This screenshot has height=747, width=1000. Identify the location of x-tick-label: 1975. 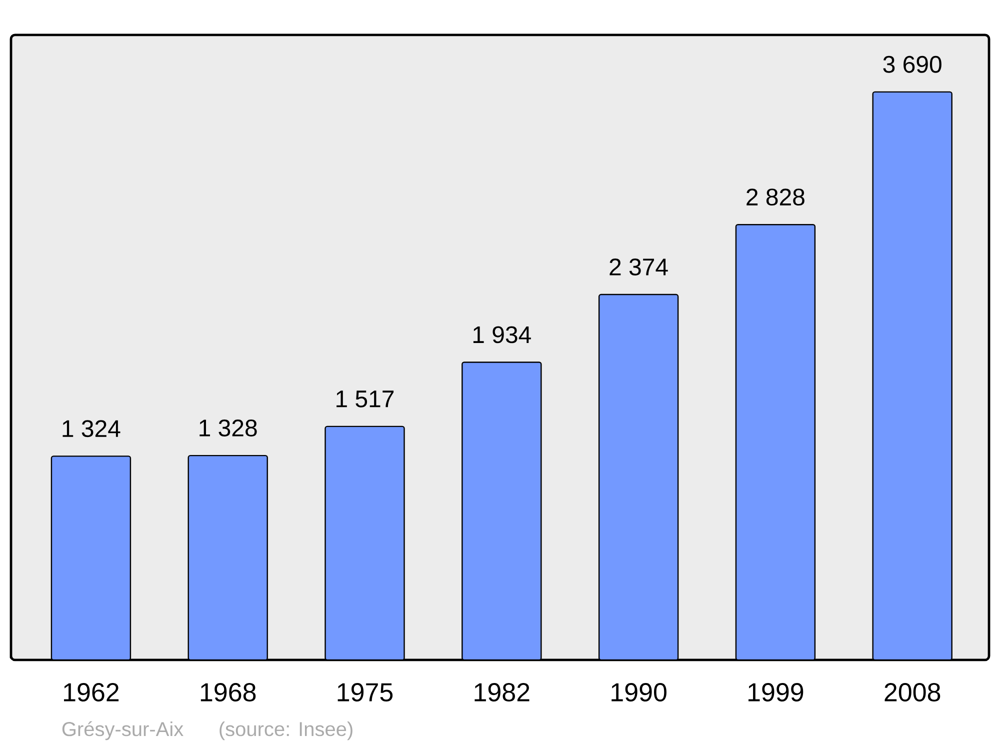
(365, 692).